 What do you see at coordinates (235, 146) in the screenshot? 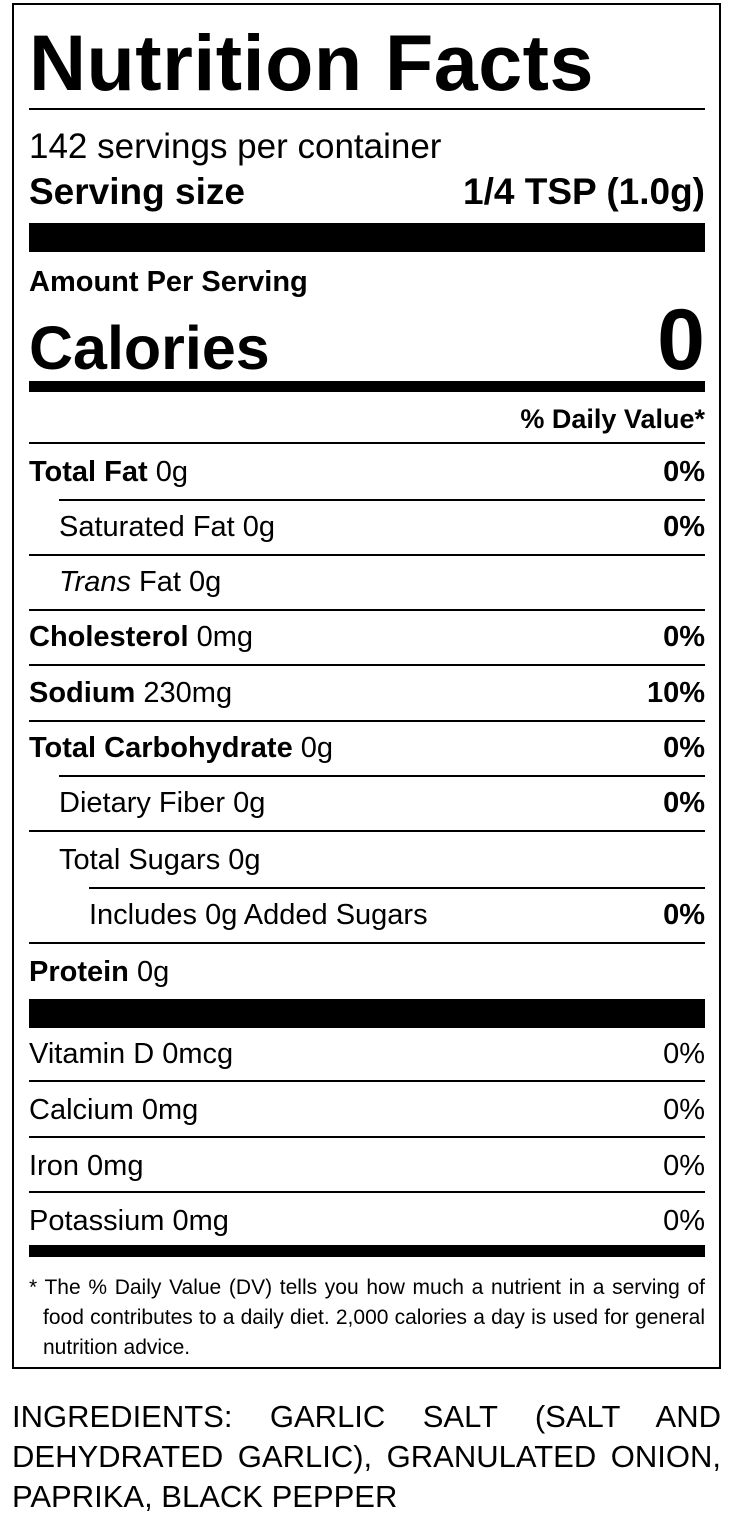
I see `servings-per-container: 142 servings per container` at bounding box center [235, 146].